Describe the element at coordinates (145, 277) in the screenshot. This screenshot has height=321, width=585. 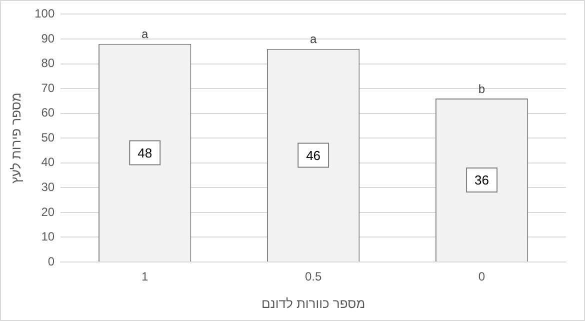
I see `x-tick-label: 1` at that location.